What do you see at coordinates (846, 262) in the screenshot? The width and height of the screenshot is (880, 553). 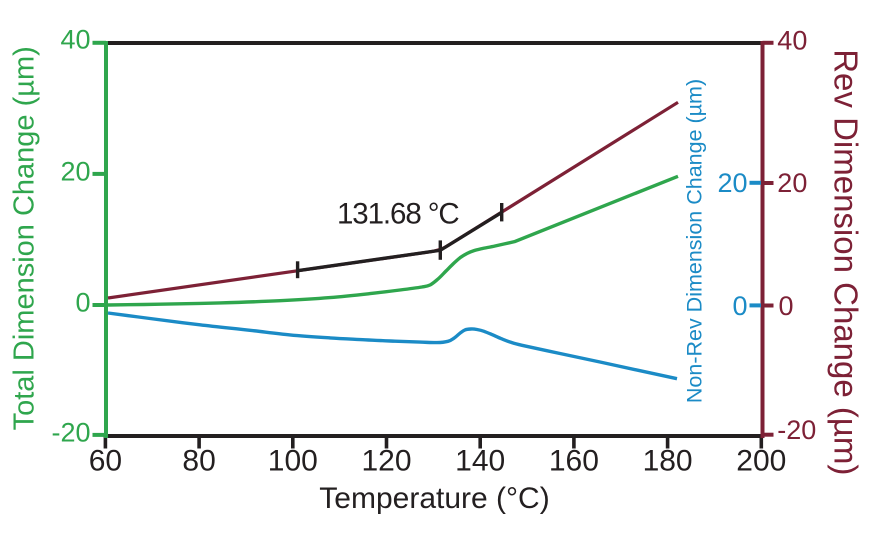 I see `svg-text: Rev Dimension Change (µm)` at bounding box center [846, 262].